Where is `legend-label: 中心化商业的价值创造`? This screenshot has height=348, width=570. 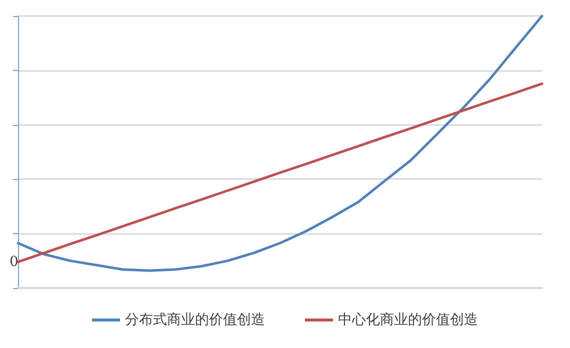
legend-label: 中心化商业的价值创造 is located at coordinates (408, 320).